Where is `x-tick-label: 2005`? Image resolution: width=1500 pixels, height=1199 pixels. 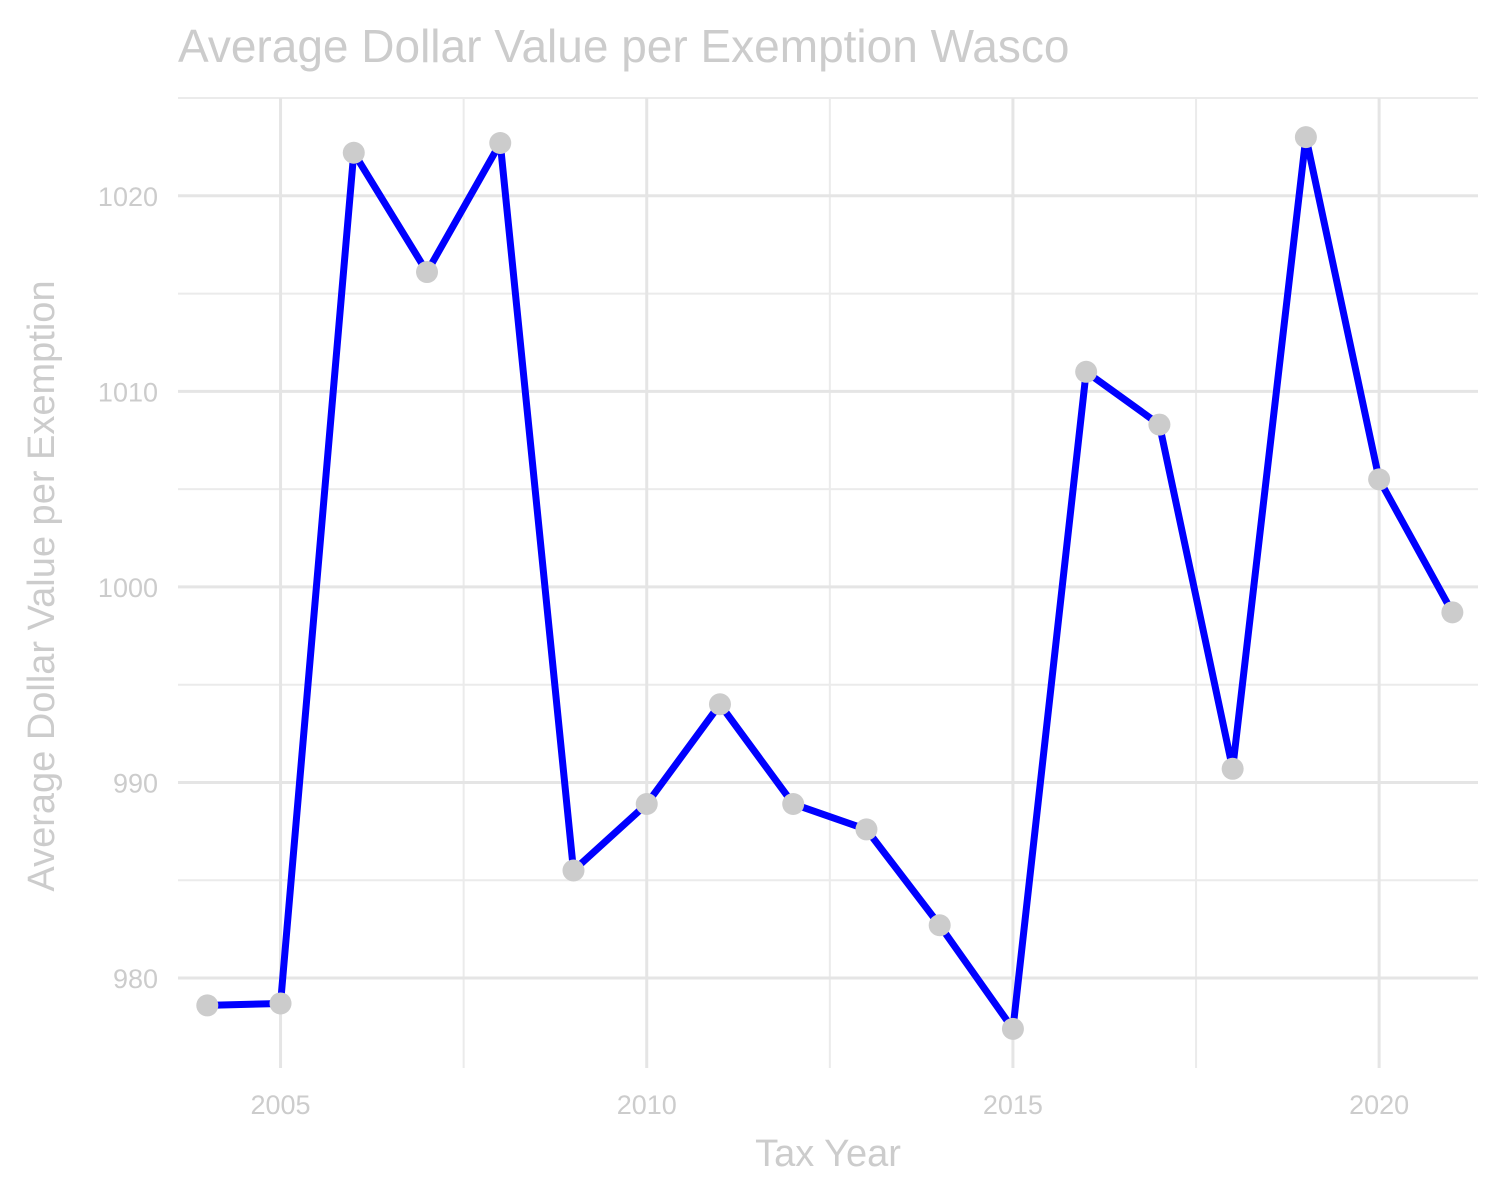 x-tick-label: 2005 is located at coordinates (280, 1105).